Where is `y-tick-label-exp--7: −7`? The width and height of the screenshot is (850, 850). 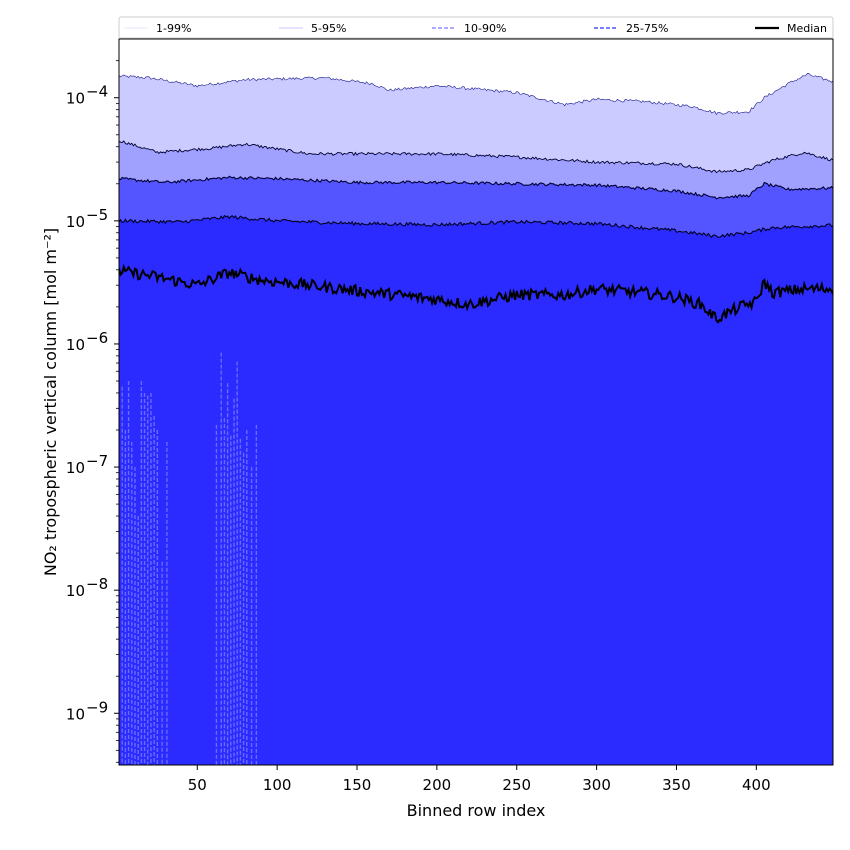
y-tick-label-exp--7: −7 is located at coordinates (97, 461).